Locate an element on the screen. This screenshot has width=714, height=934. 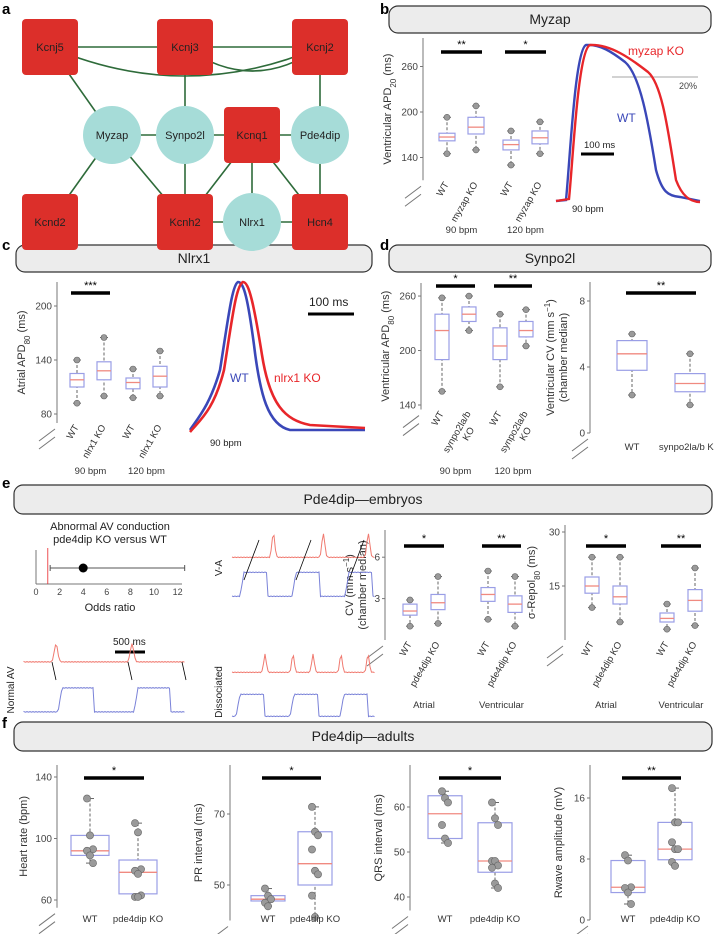
gene-node-synpo2l is located at coordinates (185, 135).